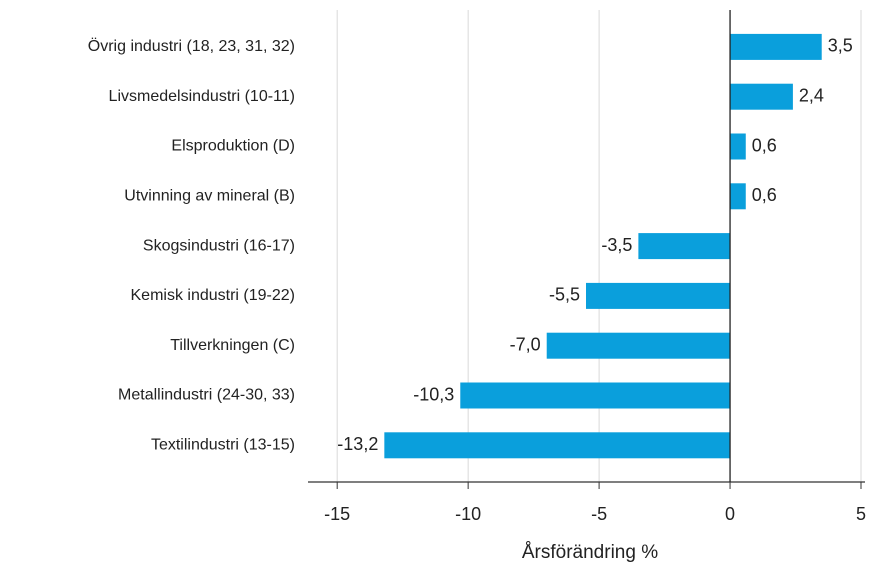  Describe the element at coordinates (337, 514) in the screenshot. I see `x-tick-label: -15` at that location.